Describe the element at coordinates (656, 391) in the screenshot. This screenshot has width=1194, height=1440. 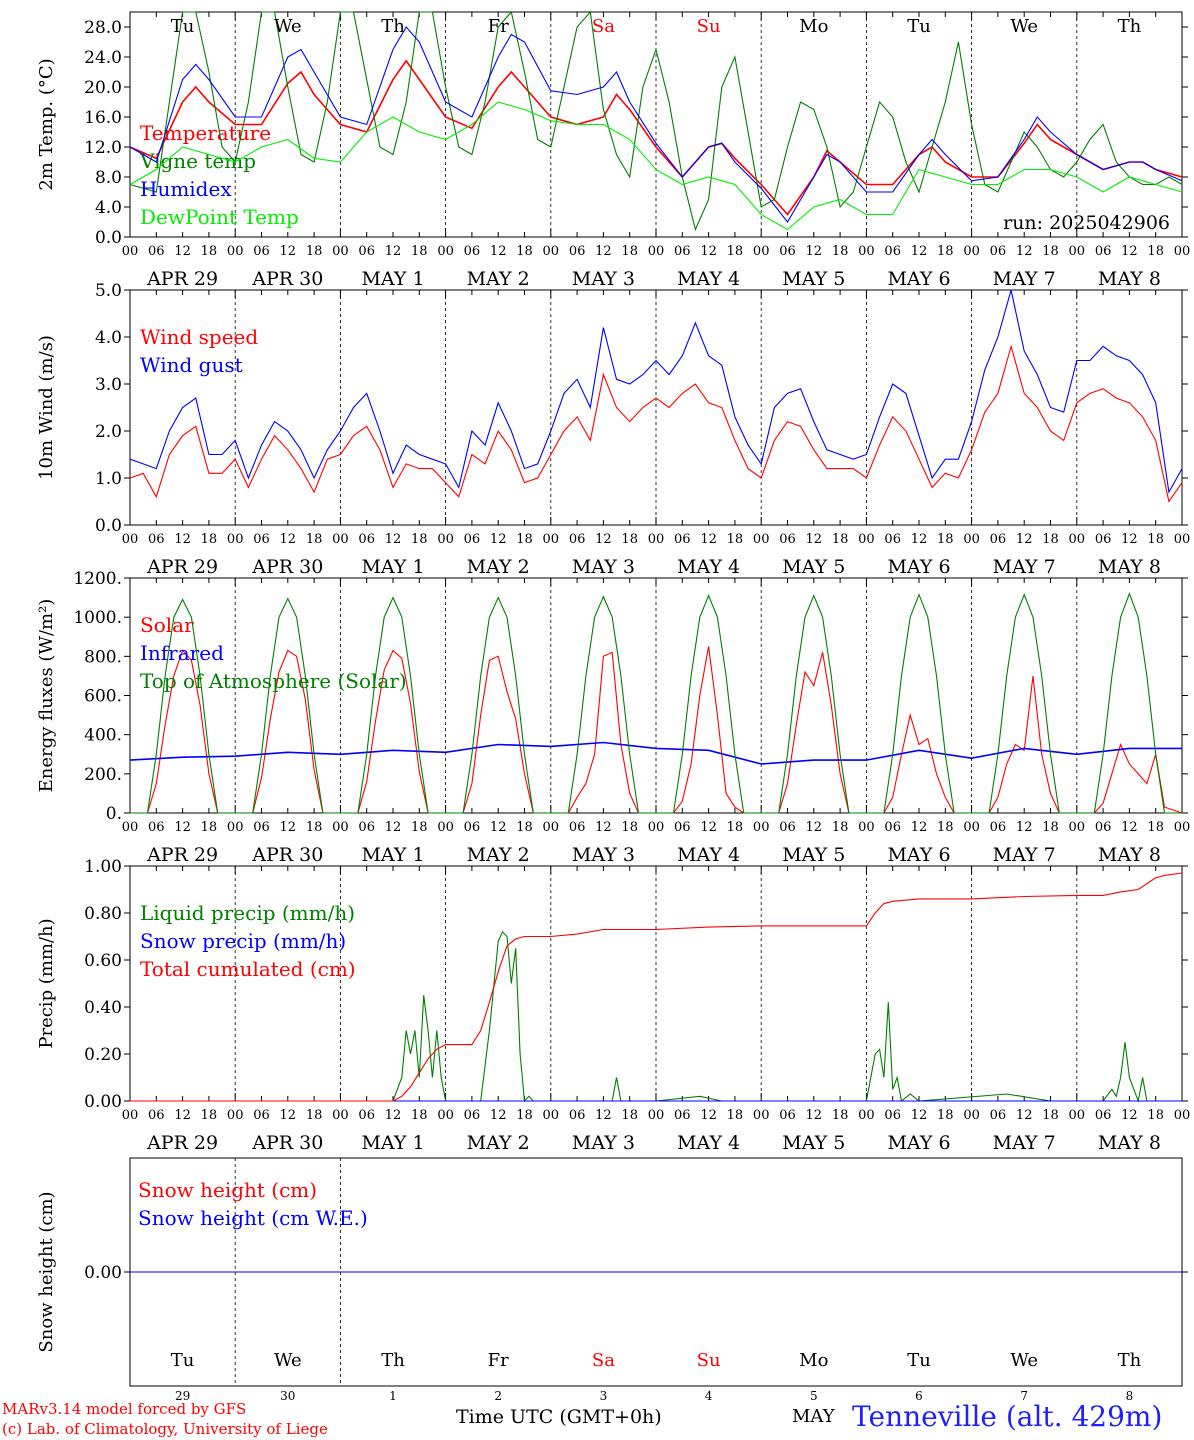
I see `series-line-wind-gust` at that location.